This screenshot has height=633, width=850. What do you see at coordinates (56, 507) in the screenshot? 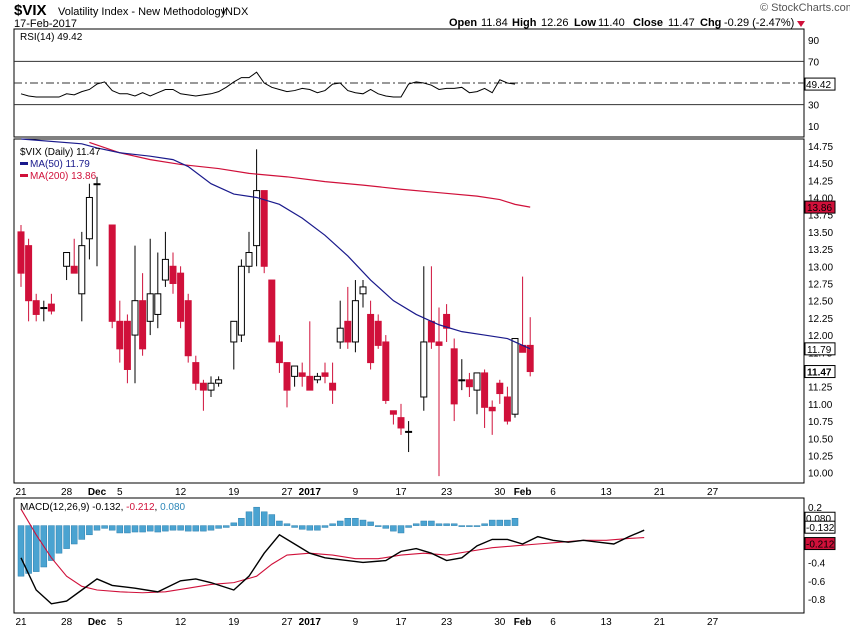
I see `macd-legend-name: MACD(12,26,9)` at bounding box center [56, 507].